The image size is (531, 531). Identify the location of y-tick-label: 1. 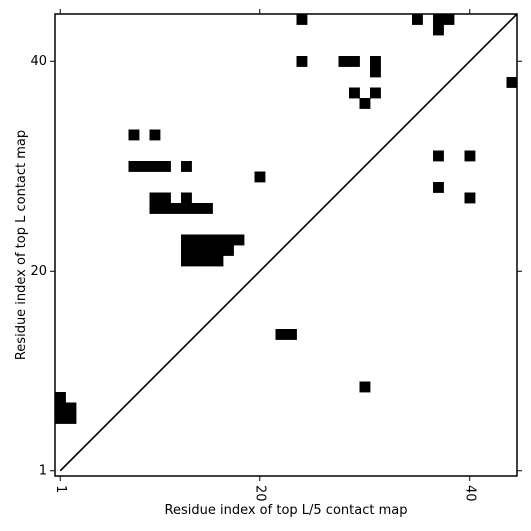
(43, 470).